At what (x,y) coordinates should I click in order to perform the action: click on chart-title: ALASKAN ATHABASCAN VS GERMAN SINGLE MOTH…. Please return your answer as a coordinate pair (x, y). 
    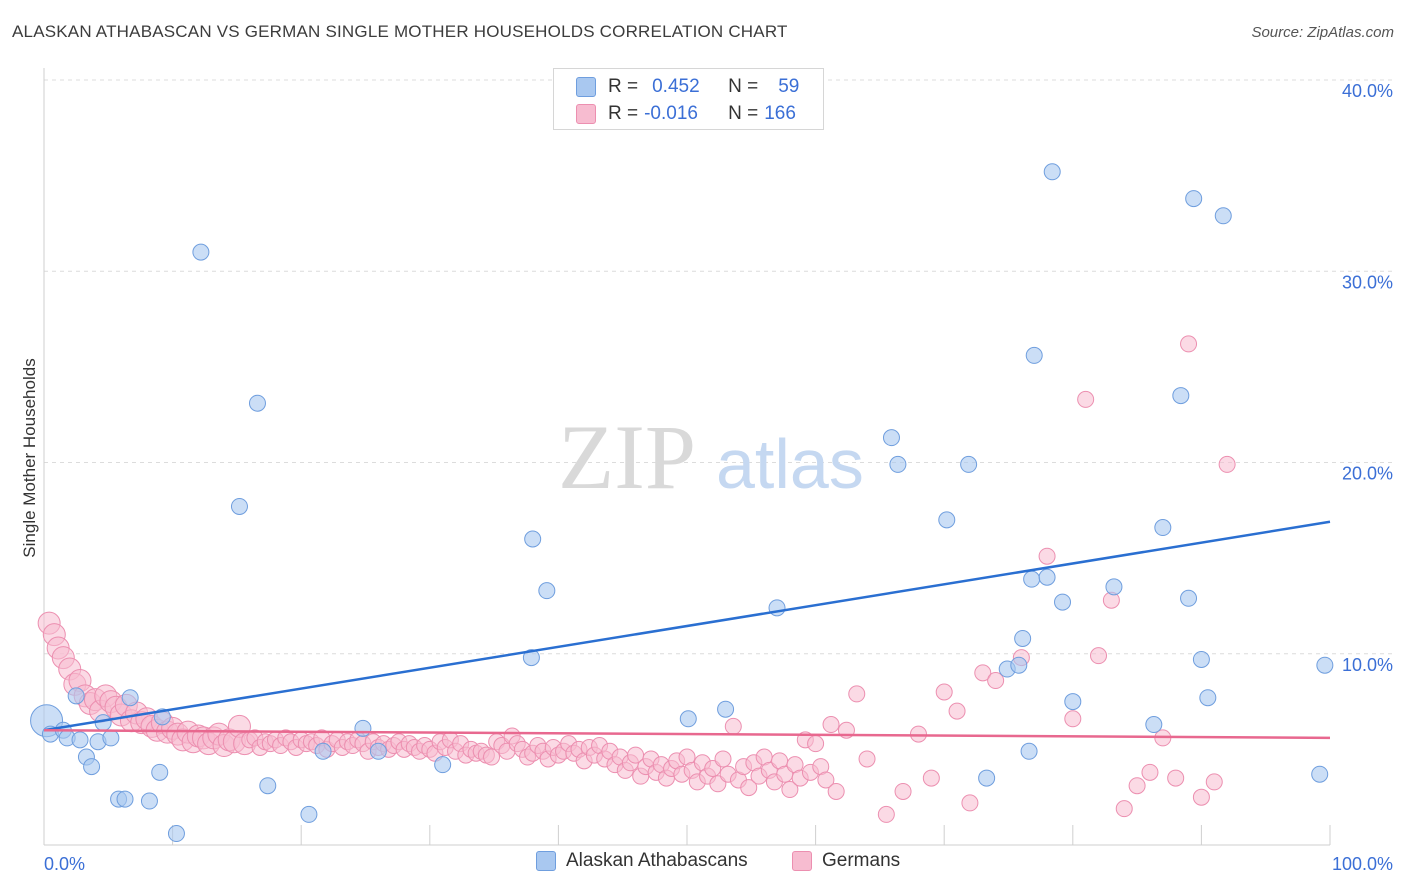
    Looking at the image, I should click on (400, 31).